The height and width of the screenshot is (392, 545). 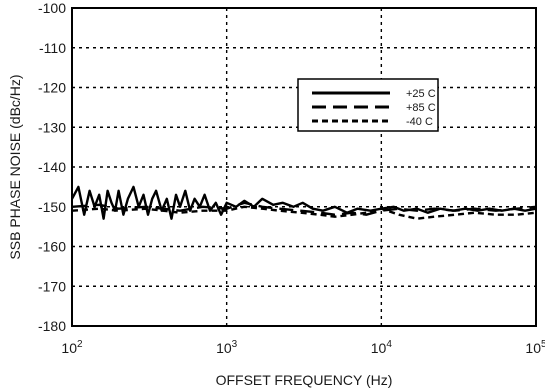 I want to click on series-layer, so click(x=303, y=202).